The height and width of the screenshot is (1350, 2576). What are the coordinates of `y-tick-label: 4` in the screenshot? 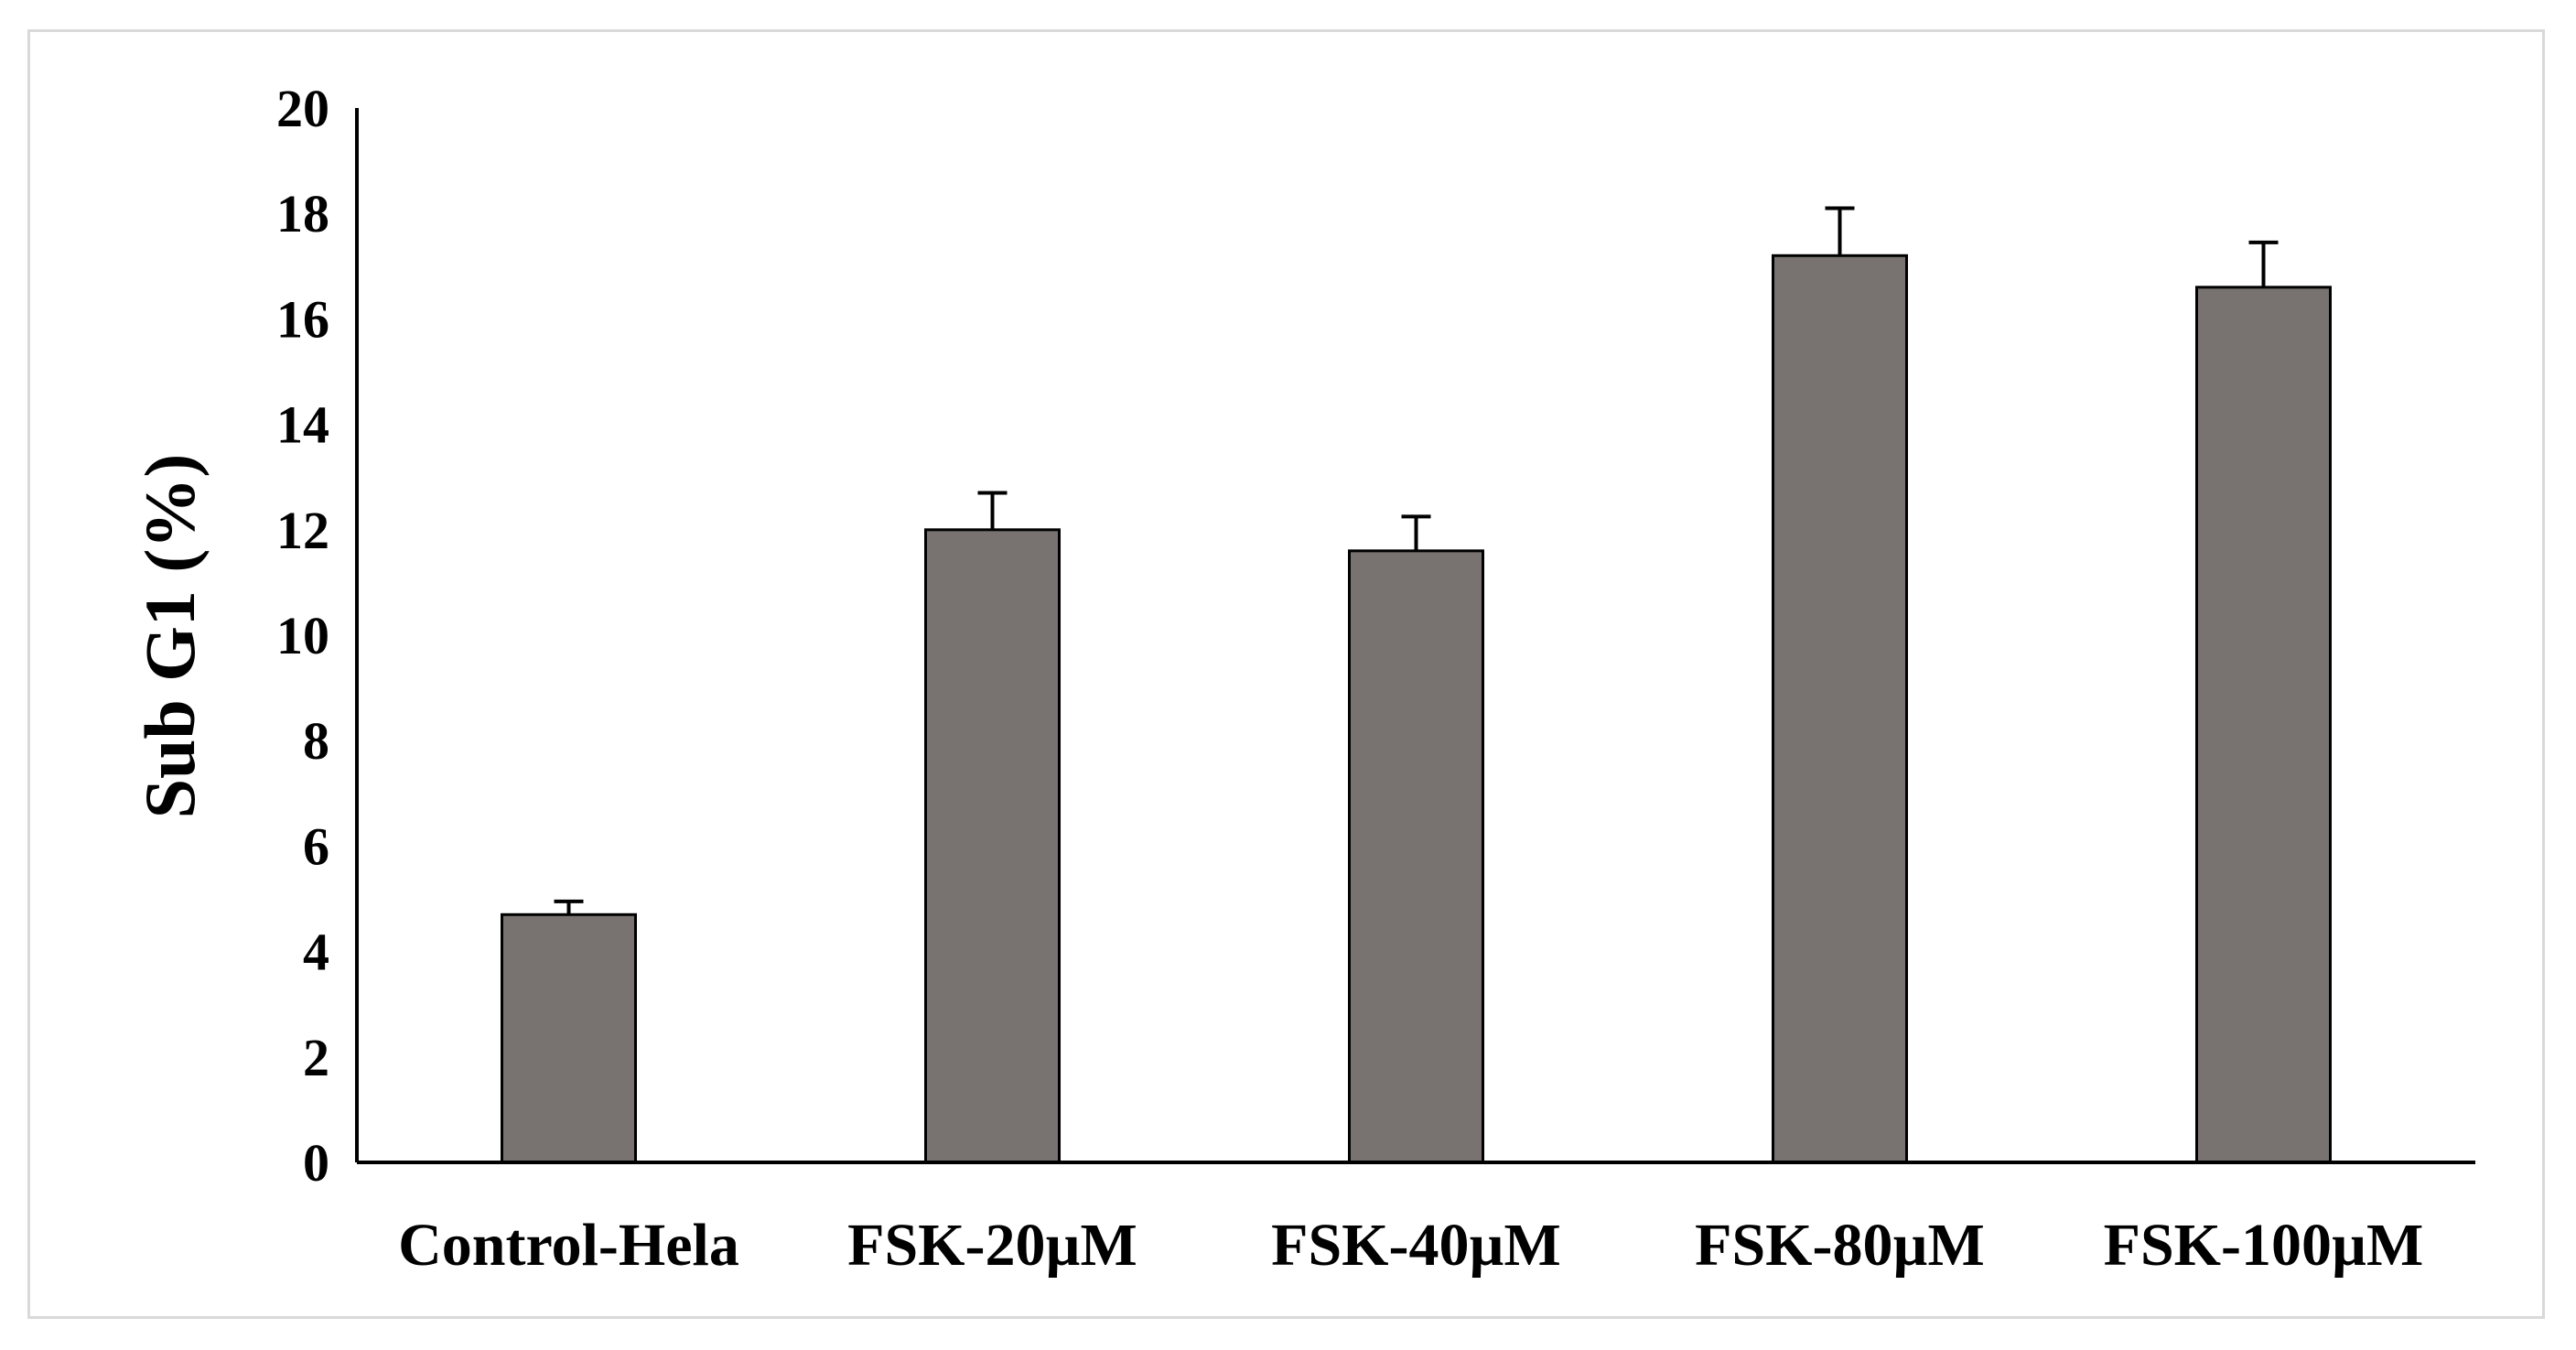 It's located at (316, 952).